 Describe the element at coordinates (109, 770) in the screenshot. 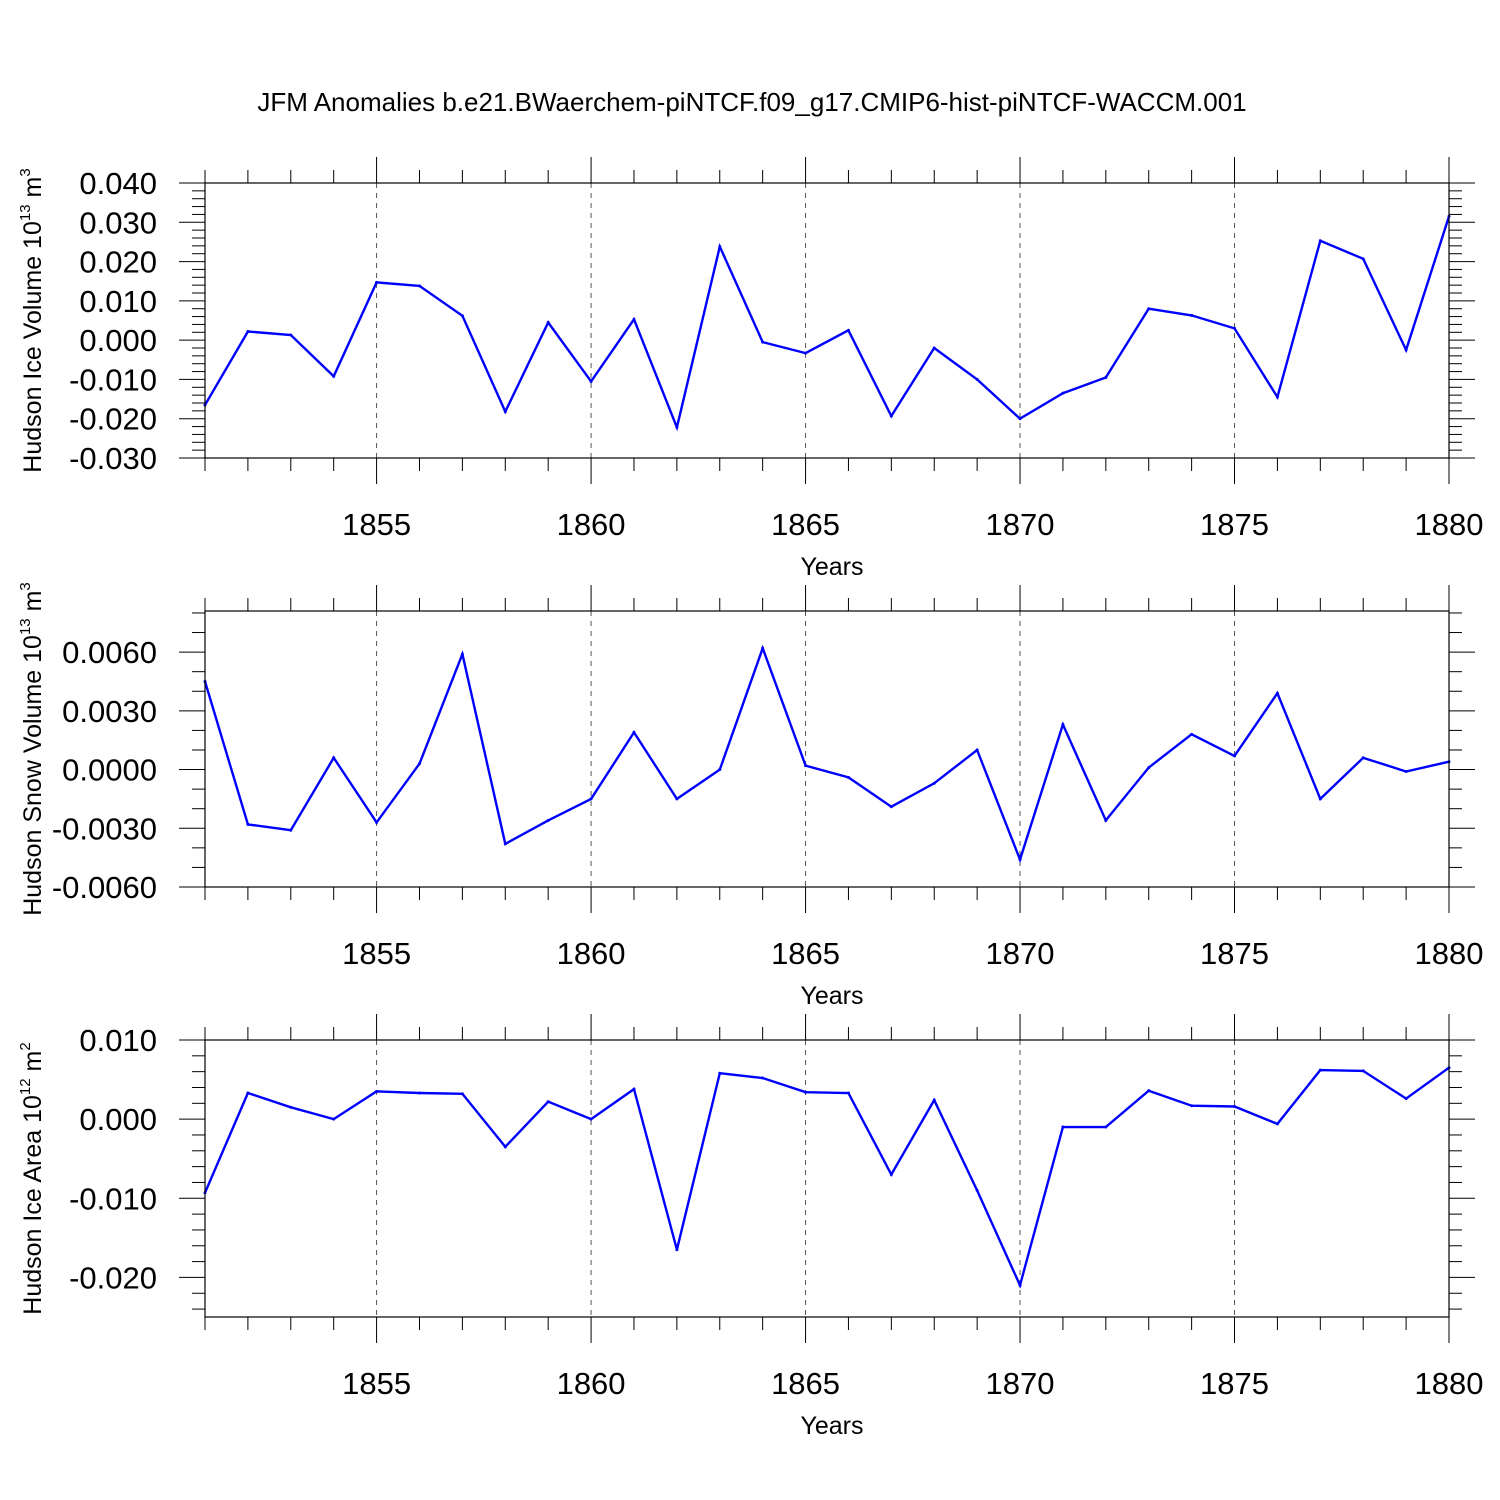

I see `y-tick-label: 0.0000` at that location.